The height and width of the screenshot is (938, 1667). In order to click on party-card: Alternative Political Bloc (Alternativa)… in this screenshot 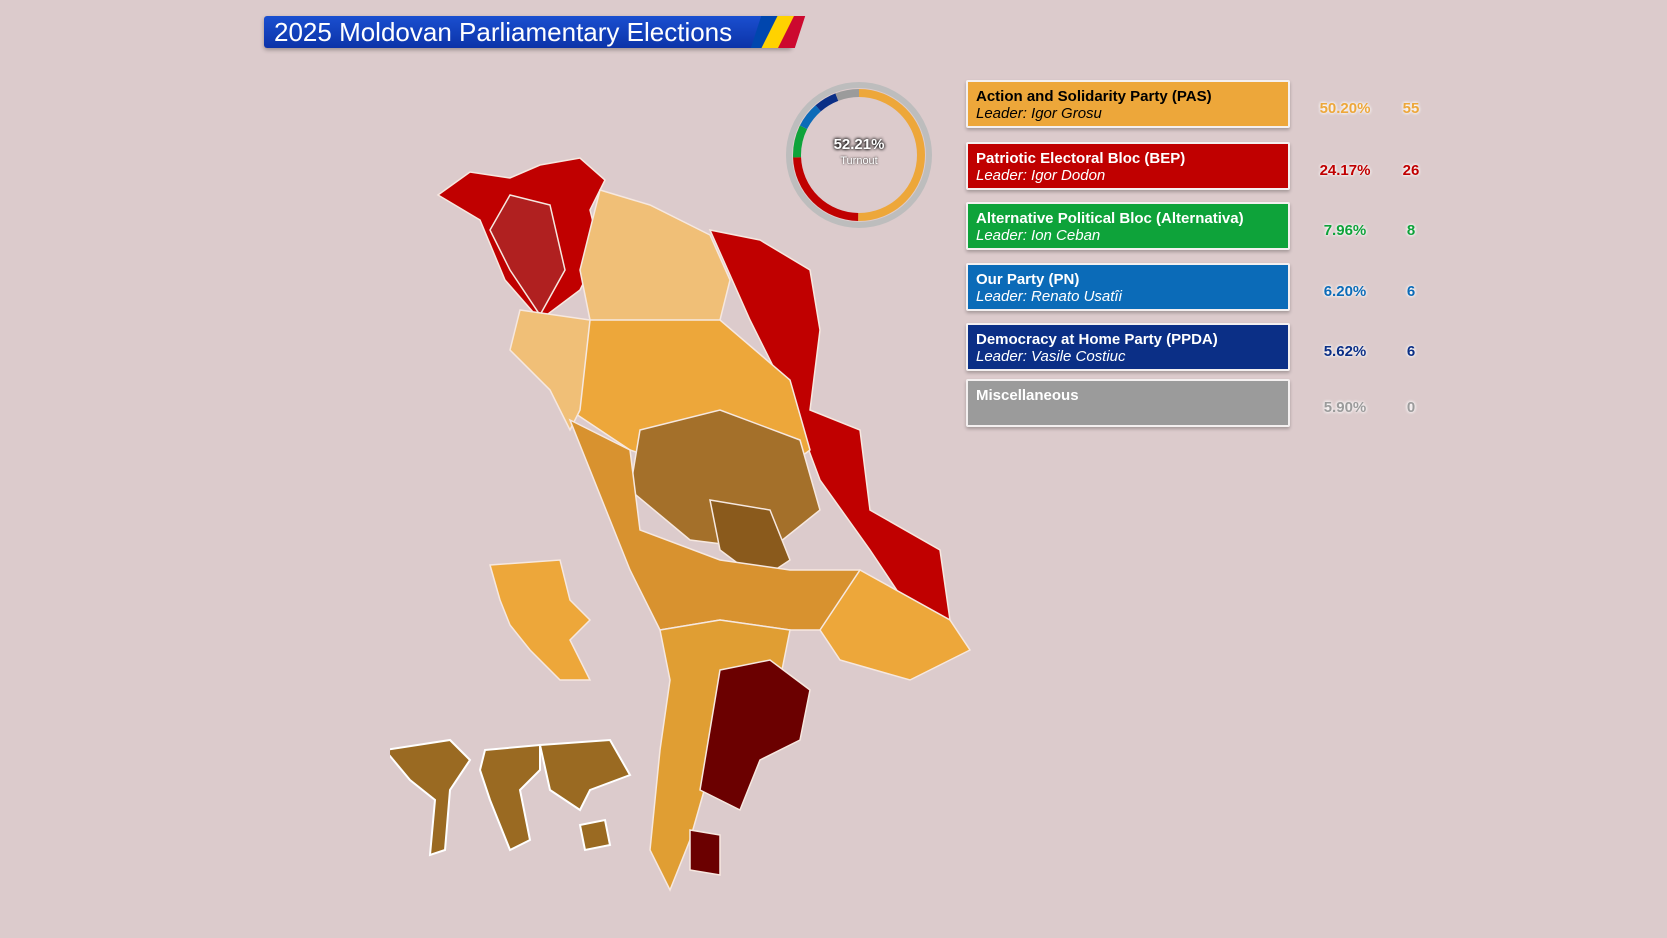, I will do `click(1128, 226)`.